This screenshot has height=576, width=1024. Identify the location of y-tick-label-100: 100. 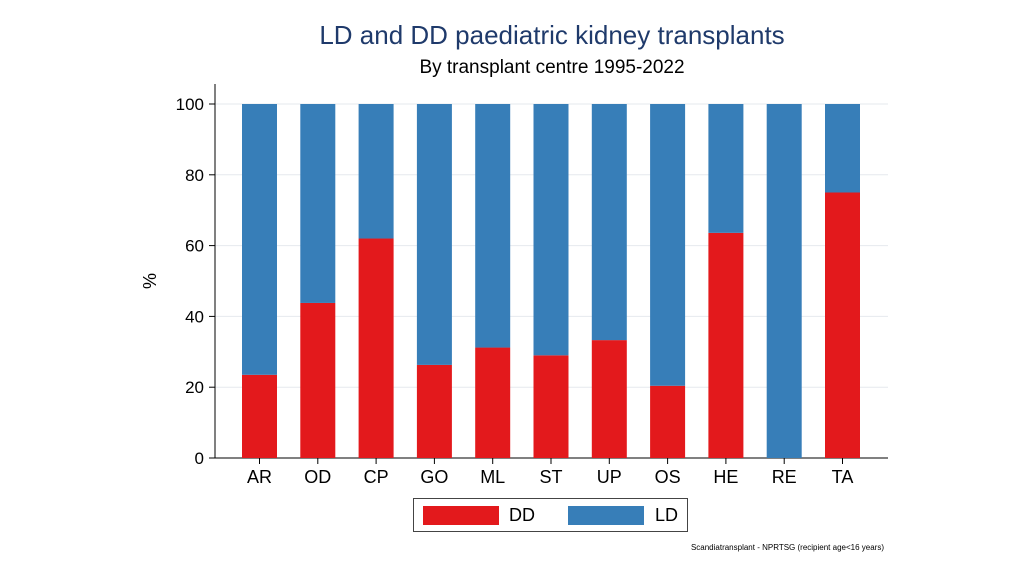
(190, 104).